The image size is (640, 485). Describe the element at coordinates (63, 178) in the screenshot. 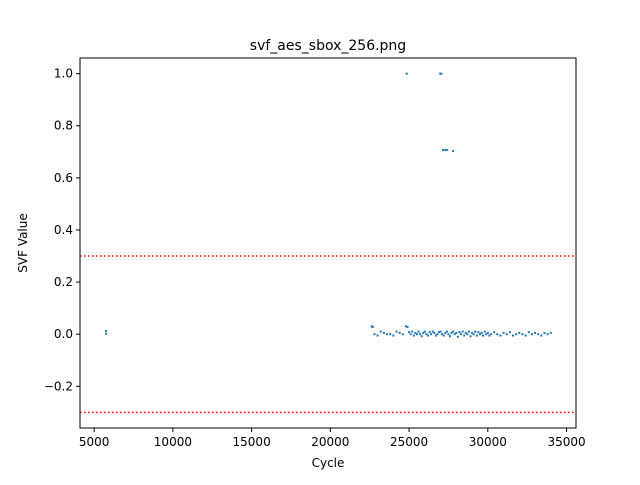

I see `y-tick-label: 0.6` at that location.